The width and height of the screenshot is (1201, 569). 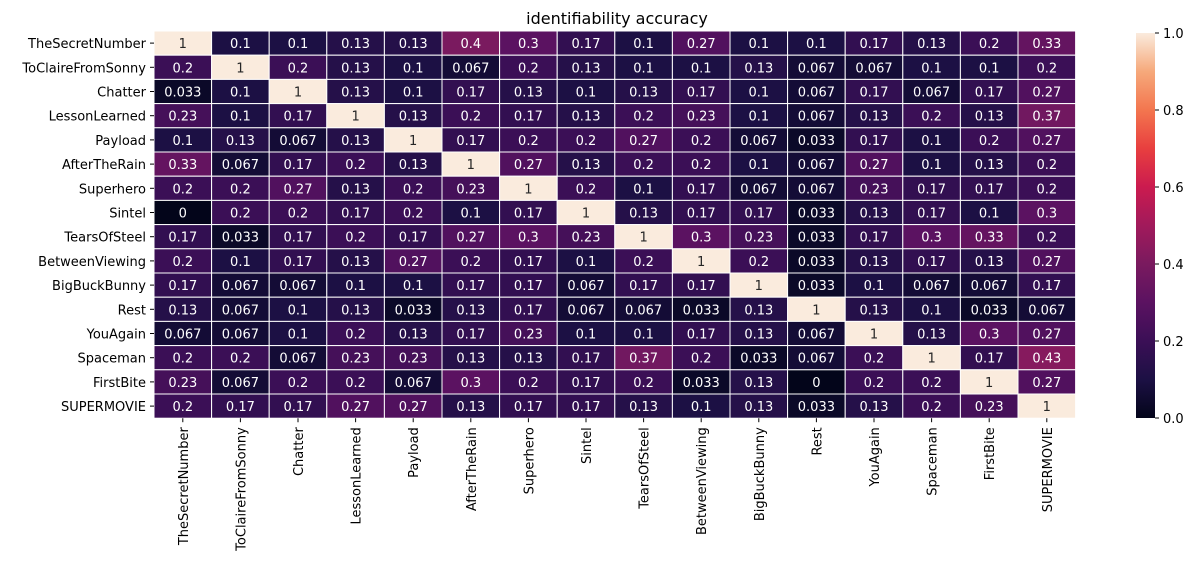 I want to click on y-tick-label: ToClaireFromSonny, so click(x=83, y=68).